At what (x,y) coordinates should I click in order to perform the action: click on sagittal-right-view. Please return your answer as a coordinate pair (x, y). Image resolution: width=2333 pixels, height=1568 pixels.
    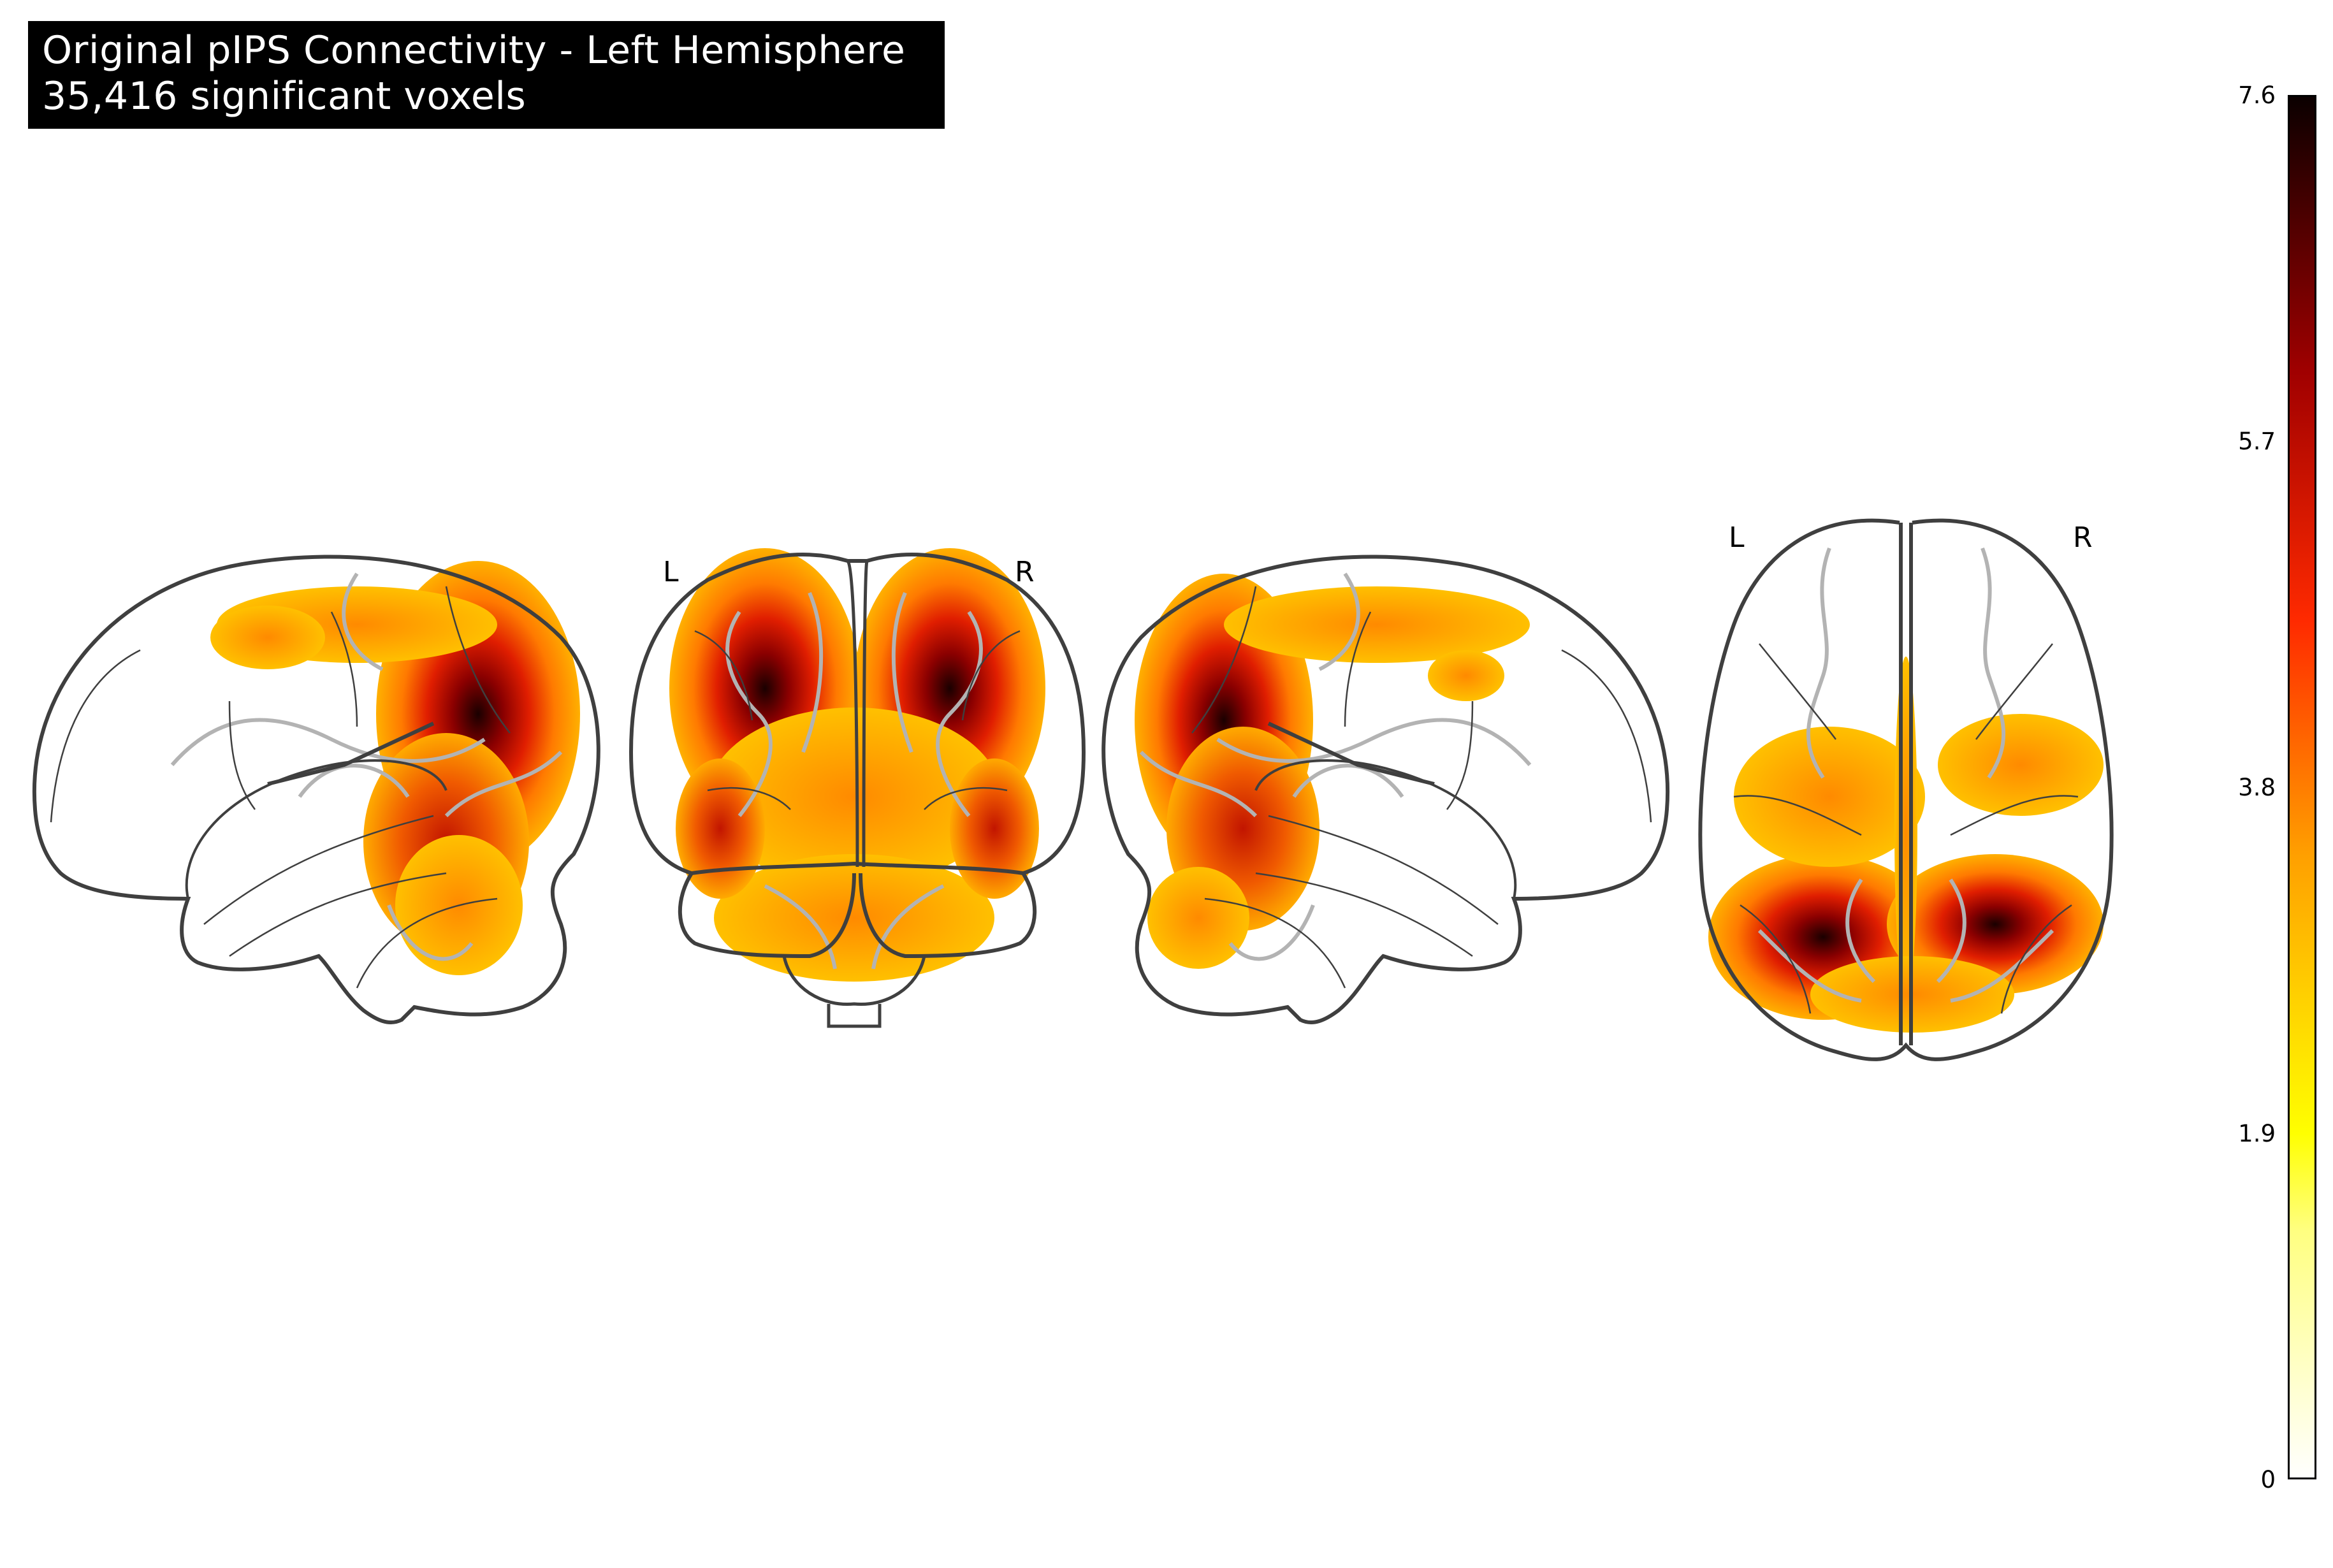
    Looking at the image, I should click on (1386, 790).